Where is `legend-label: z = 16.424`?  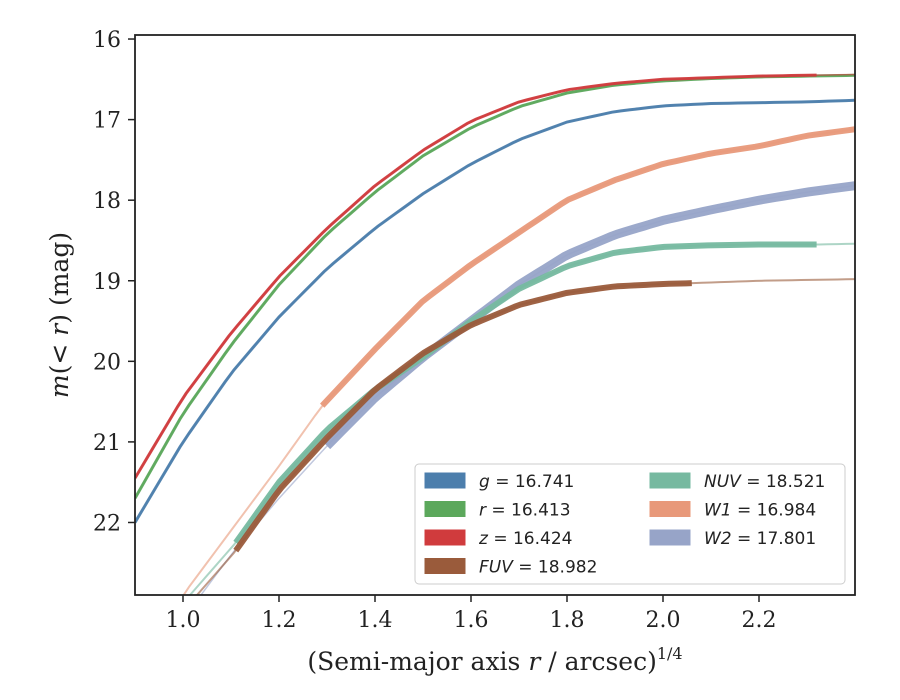
legend-label: z = 16.424 is located at coordinates (525, 539).